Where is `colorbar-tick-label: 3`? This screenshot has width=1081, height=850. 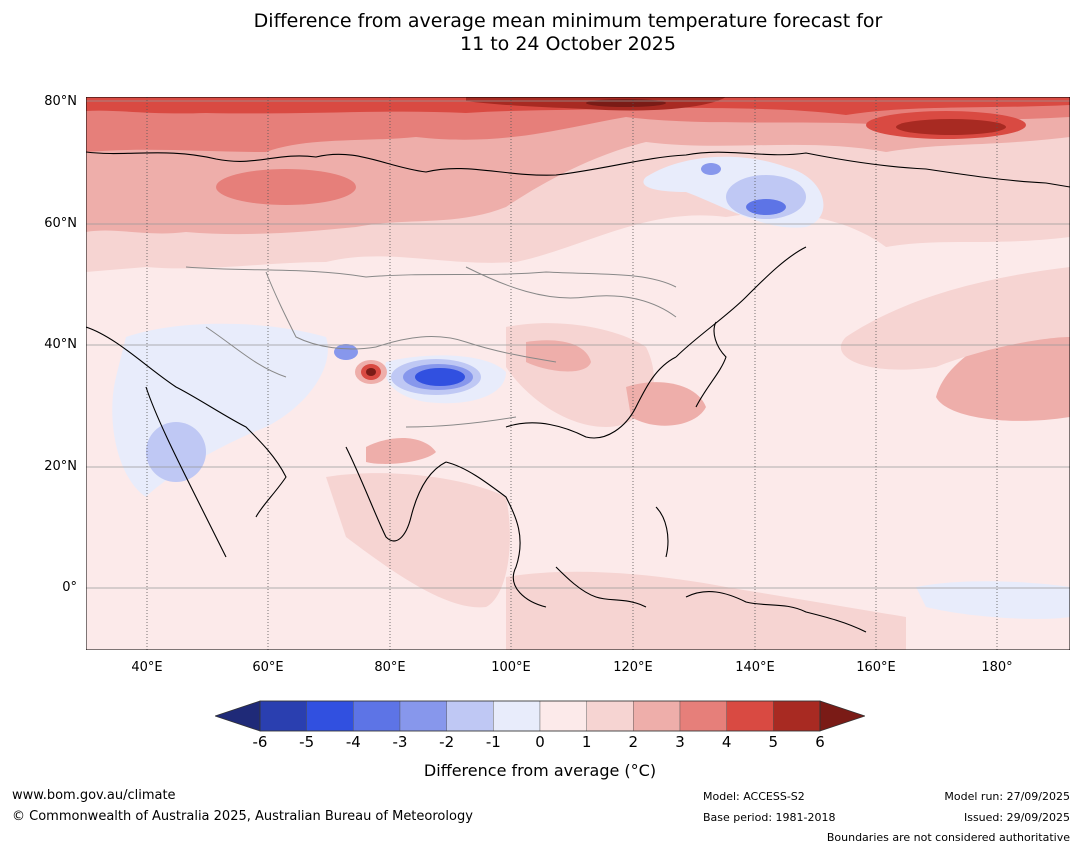
colorbar-tick-label: 3 is located at coordinates (680, 742).